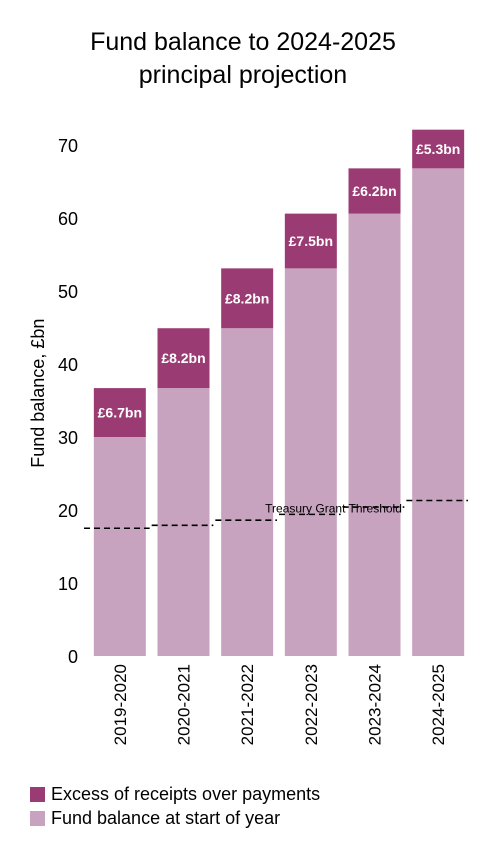 The width and height of the screenshot is (486, 850). Describe the element at coordinates (68, 438) in the screenshot. I see `y-tick-label: 30` at that location.